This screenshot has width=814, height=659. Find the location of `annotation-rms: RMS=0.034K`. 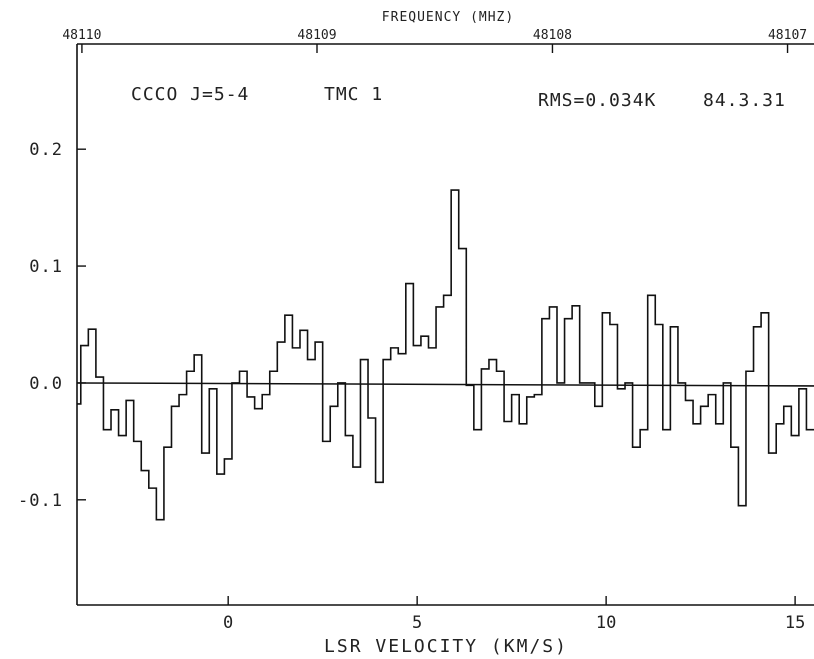

annotation-rms: RMS=0.034K is located at coordinates (597, 100).